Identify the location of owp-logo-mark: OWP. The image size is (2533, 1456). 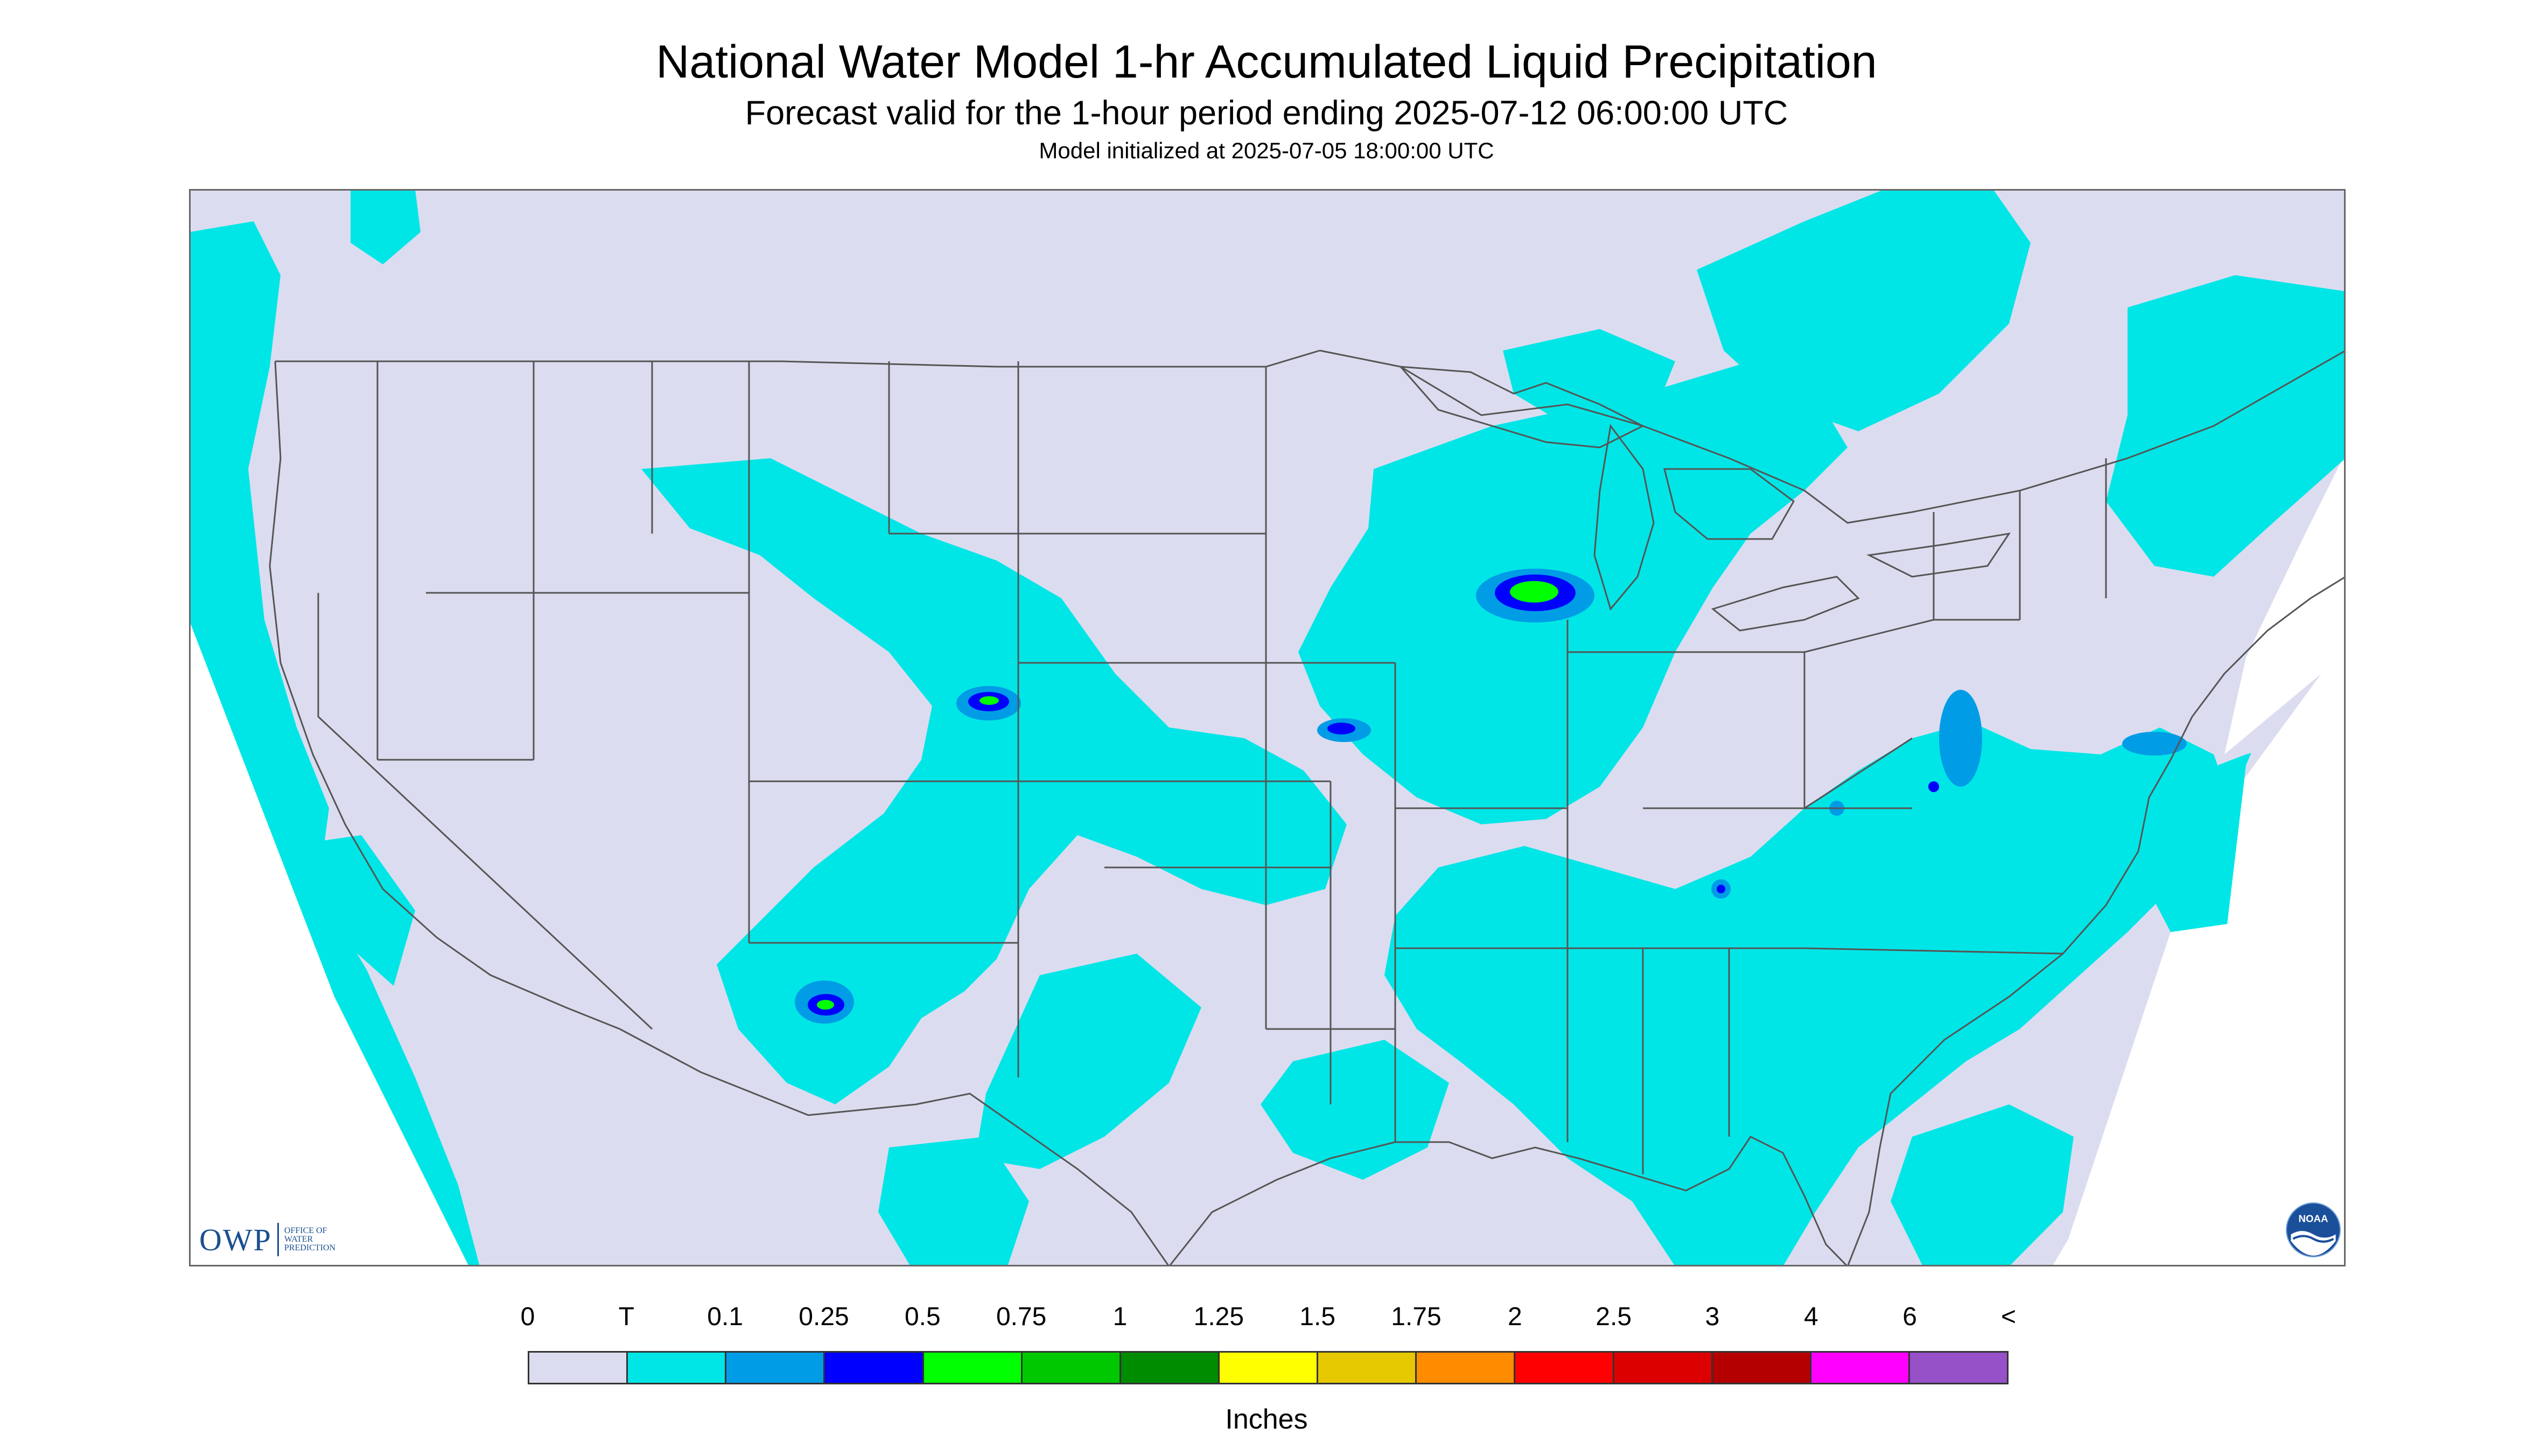
(235, 1239).